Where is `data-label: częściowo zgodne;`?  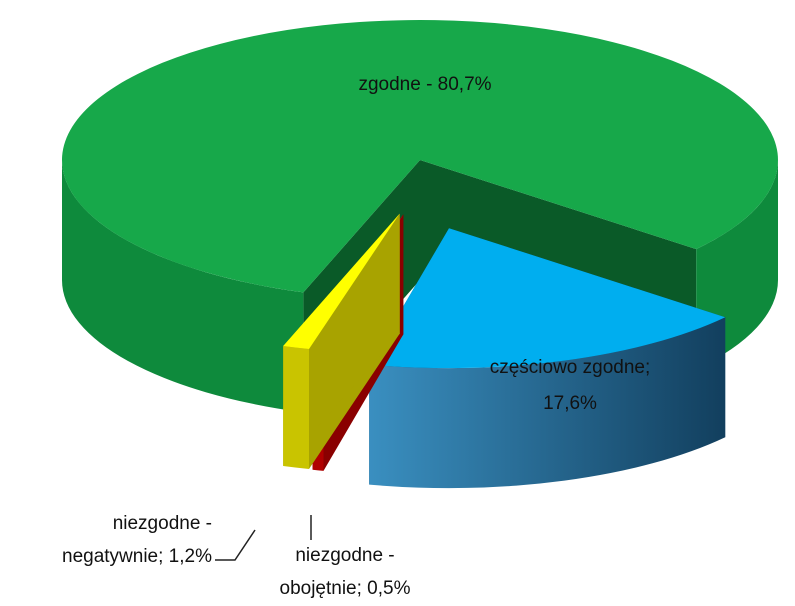 data-label: częściowo zgodne; is located at coordinates (570, 367).